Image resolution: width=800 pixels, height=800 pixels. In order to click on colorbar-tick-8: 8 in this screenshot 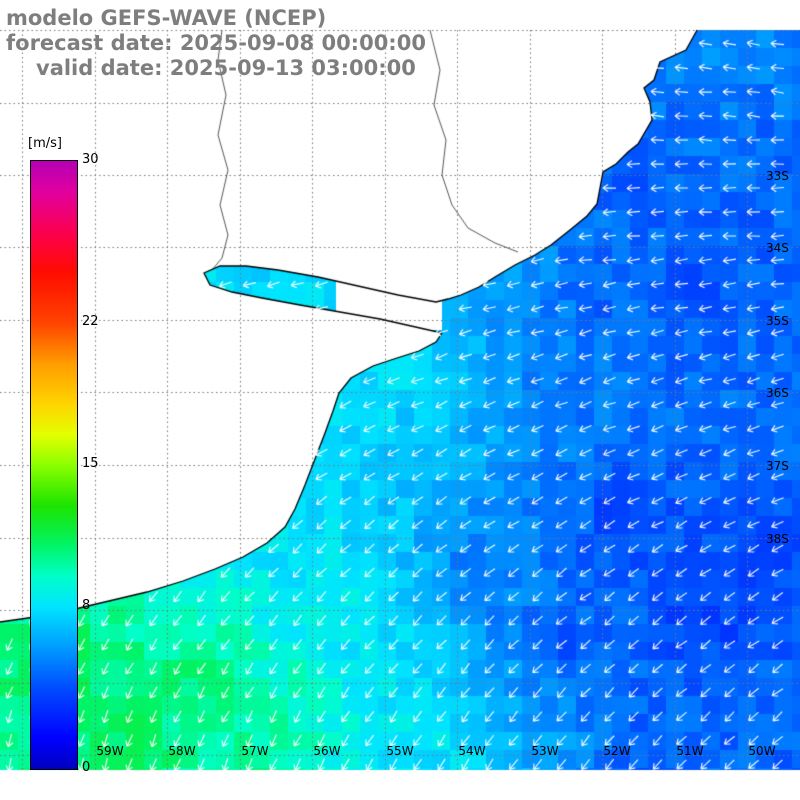, I will do `click(86, 605)`.